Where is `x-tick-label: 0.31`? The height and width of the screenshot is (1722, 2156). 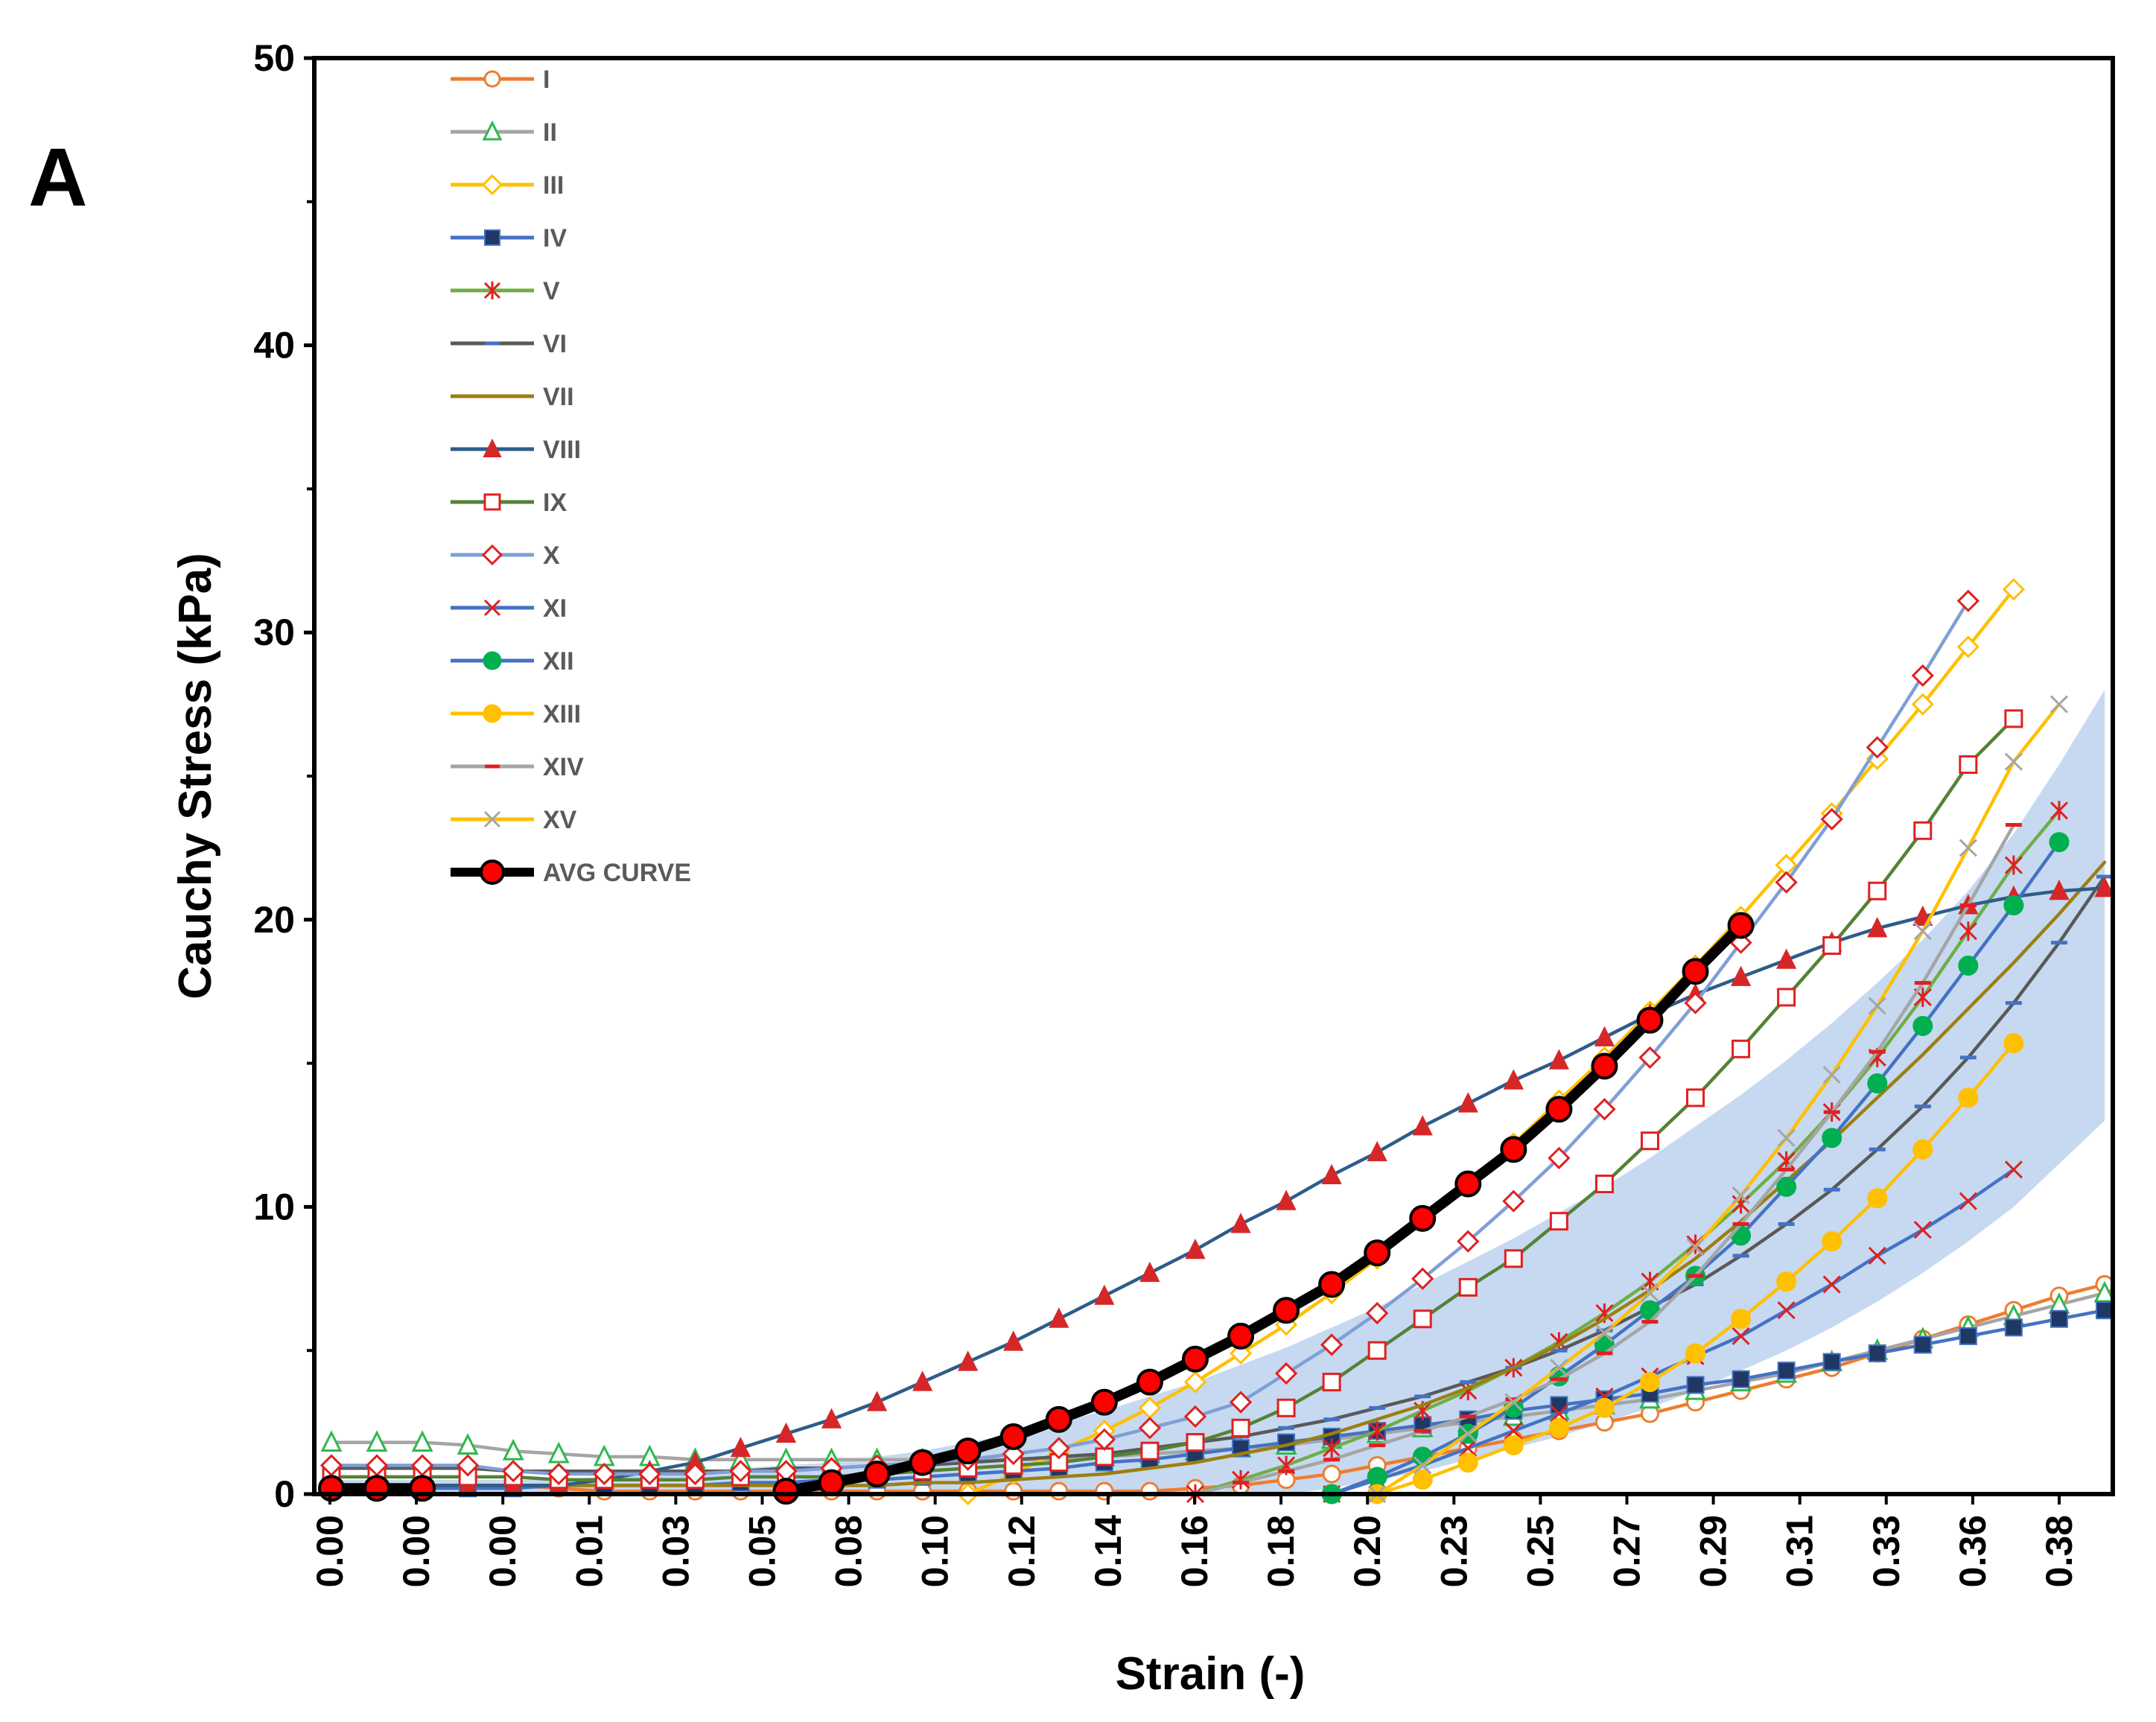
x-tick-label: 0.31 is located at coordinates (1800, 1551).